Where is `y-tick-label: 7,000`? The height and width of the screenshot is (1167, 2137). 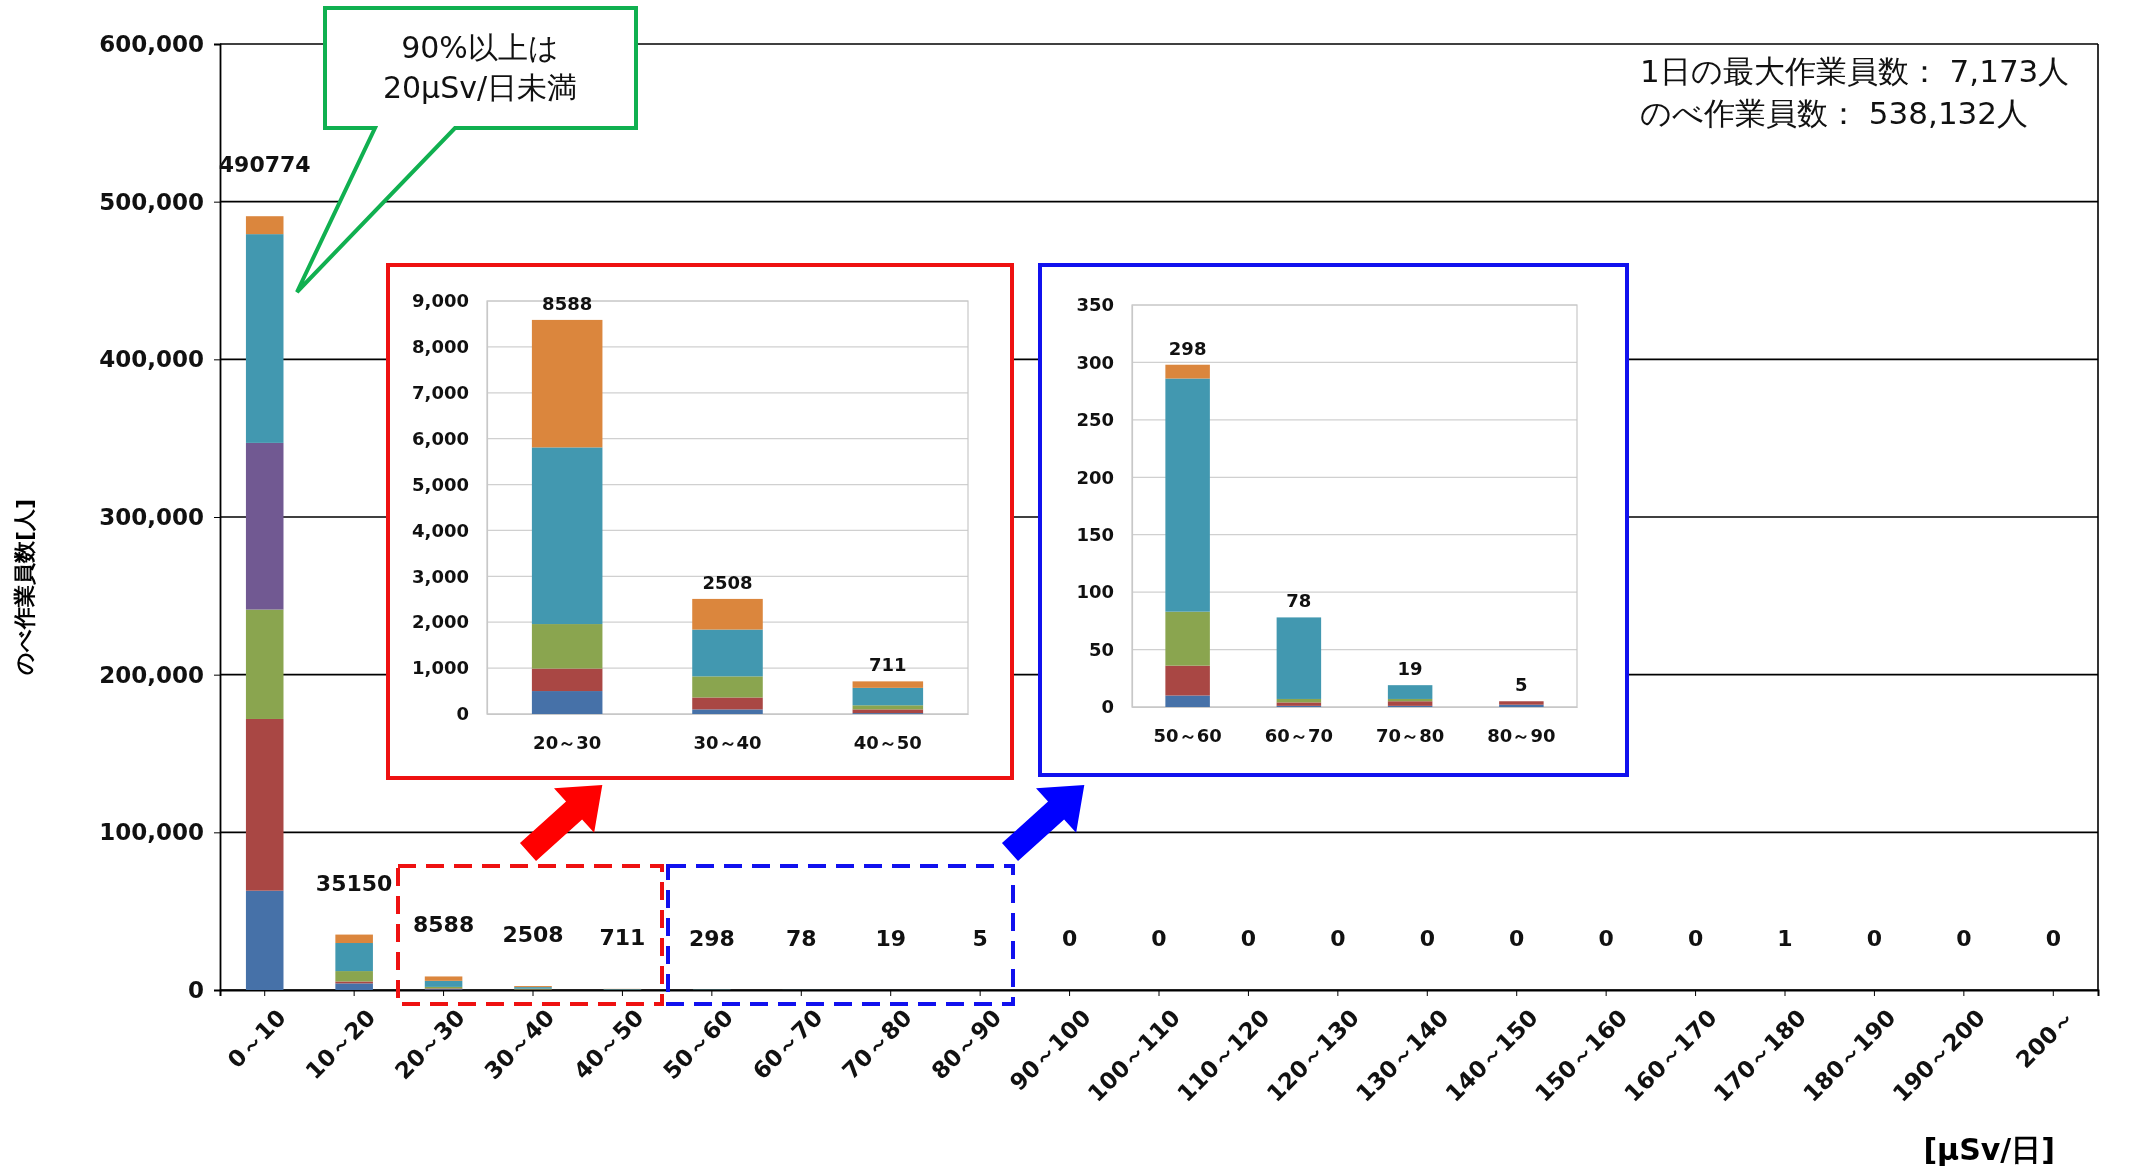 y-tick-label: 7,000 is located at coordinates (440, 393).